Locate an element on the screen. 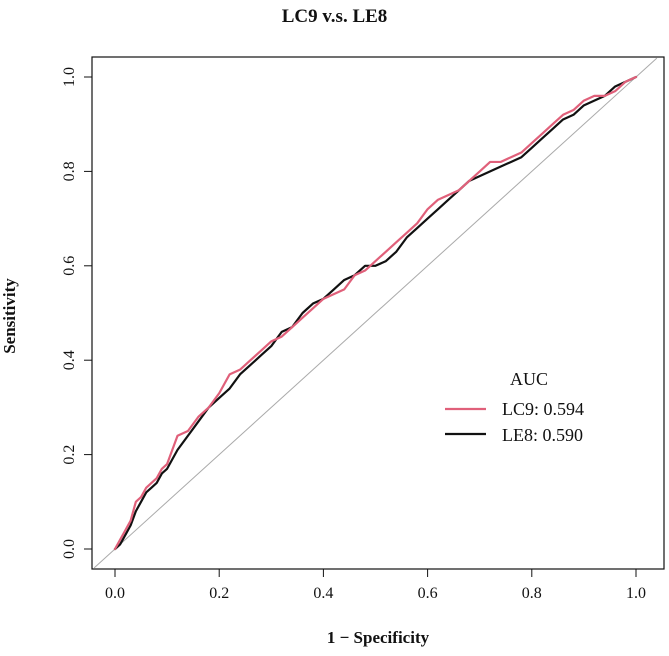  y-tick-label: 0.2 is located at coordinates (69, 455).